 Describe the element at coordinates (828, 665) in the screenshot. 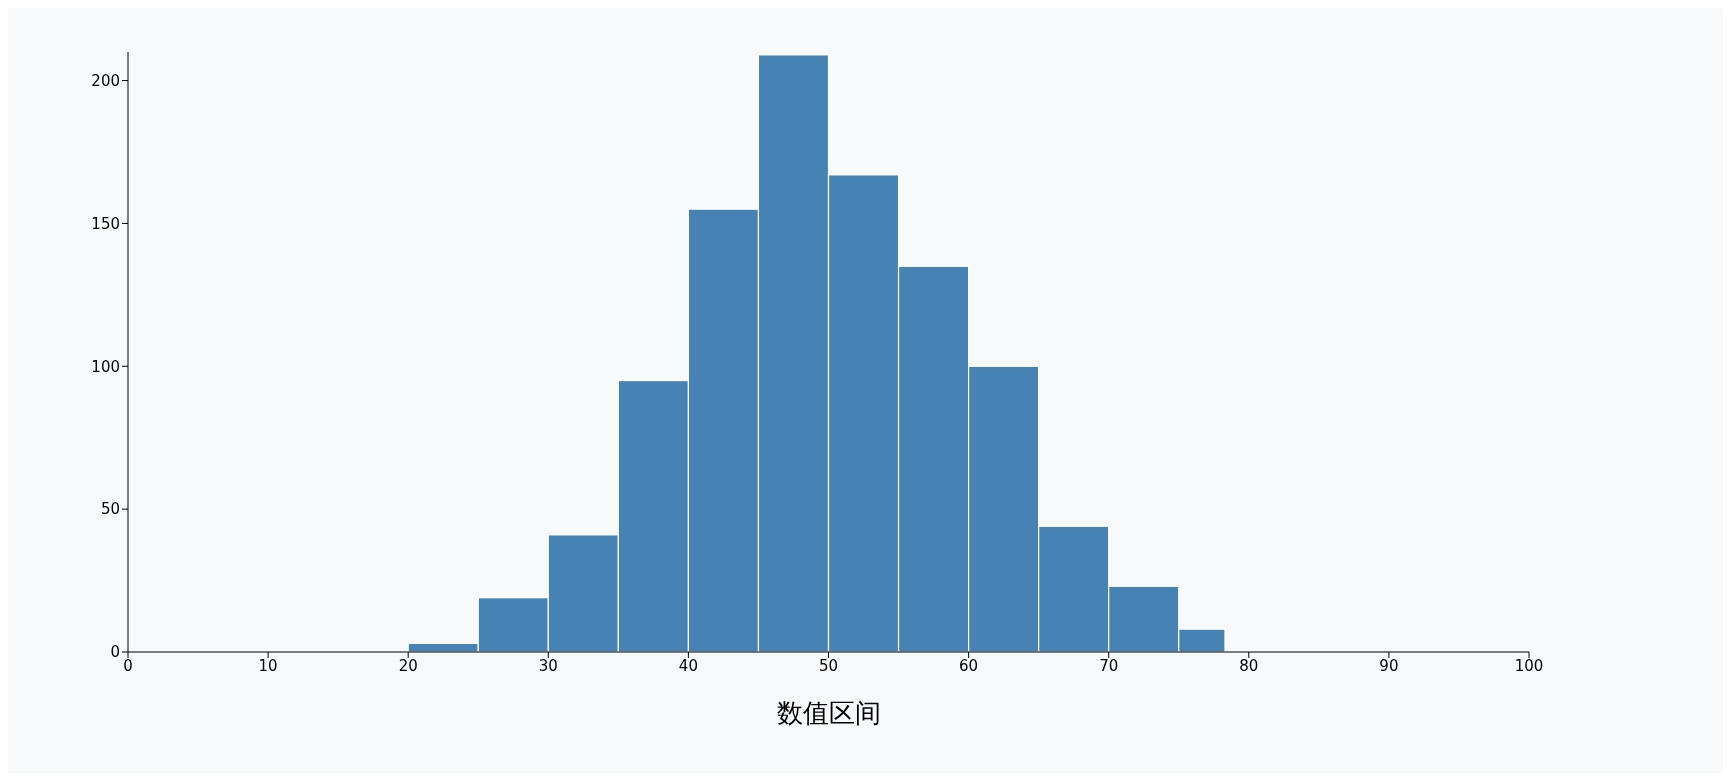

I see `x-tick-label: 50` at that location.